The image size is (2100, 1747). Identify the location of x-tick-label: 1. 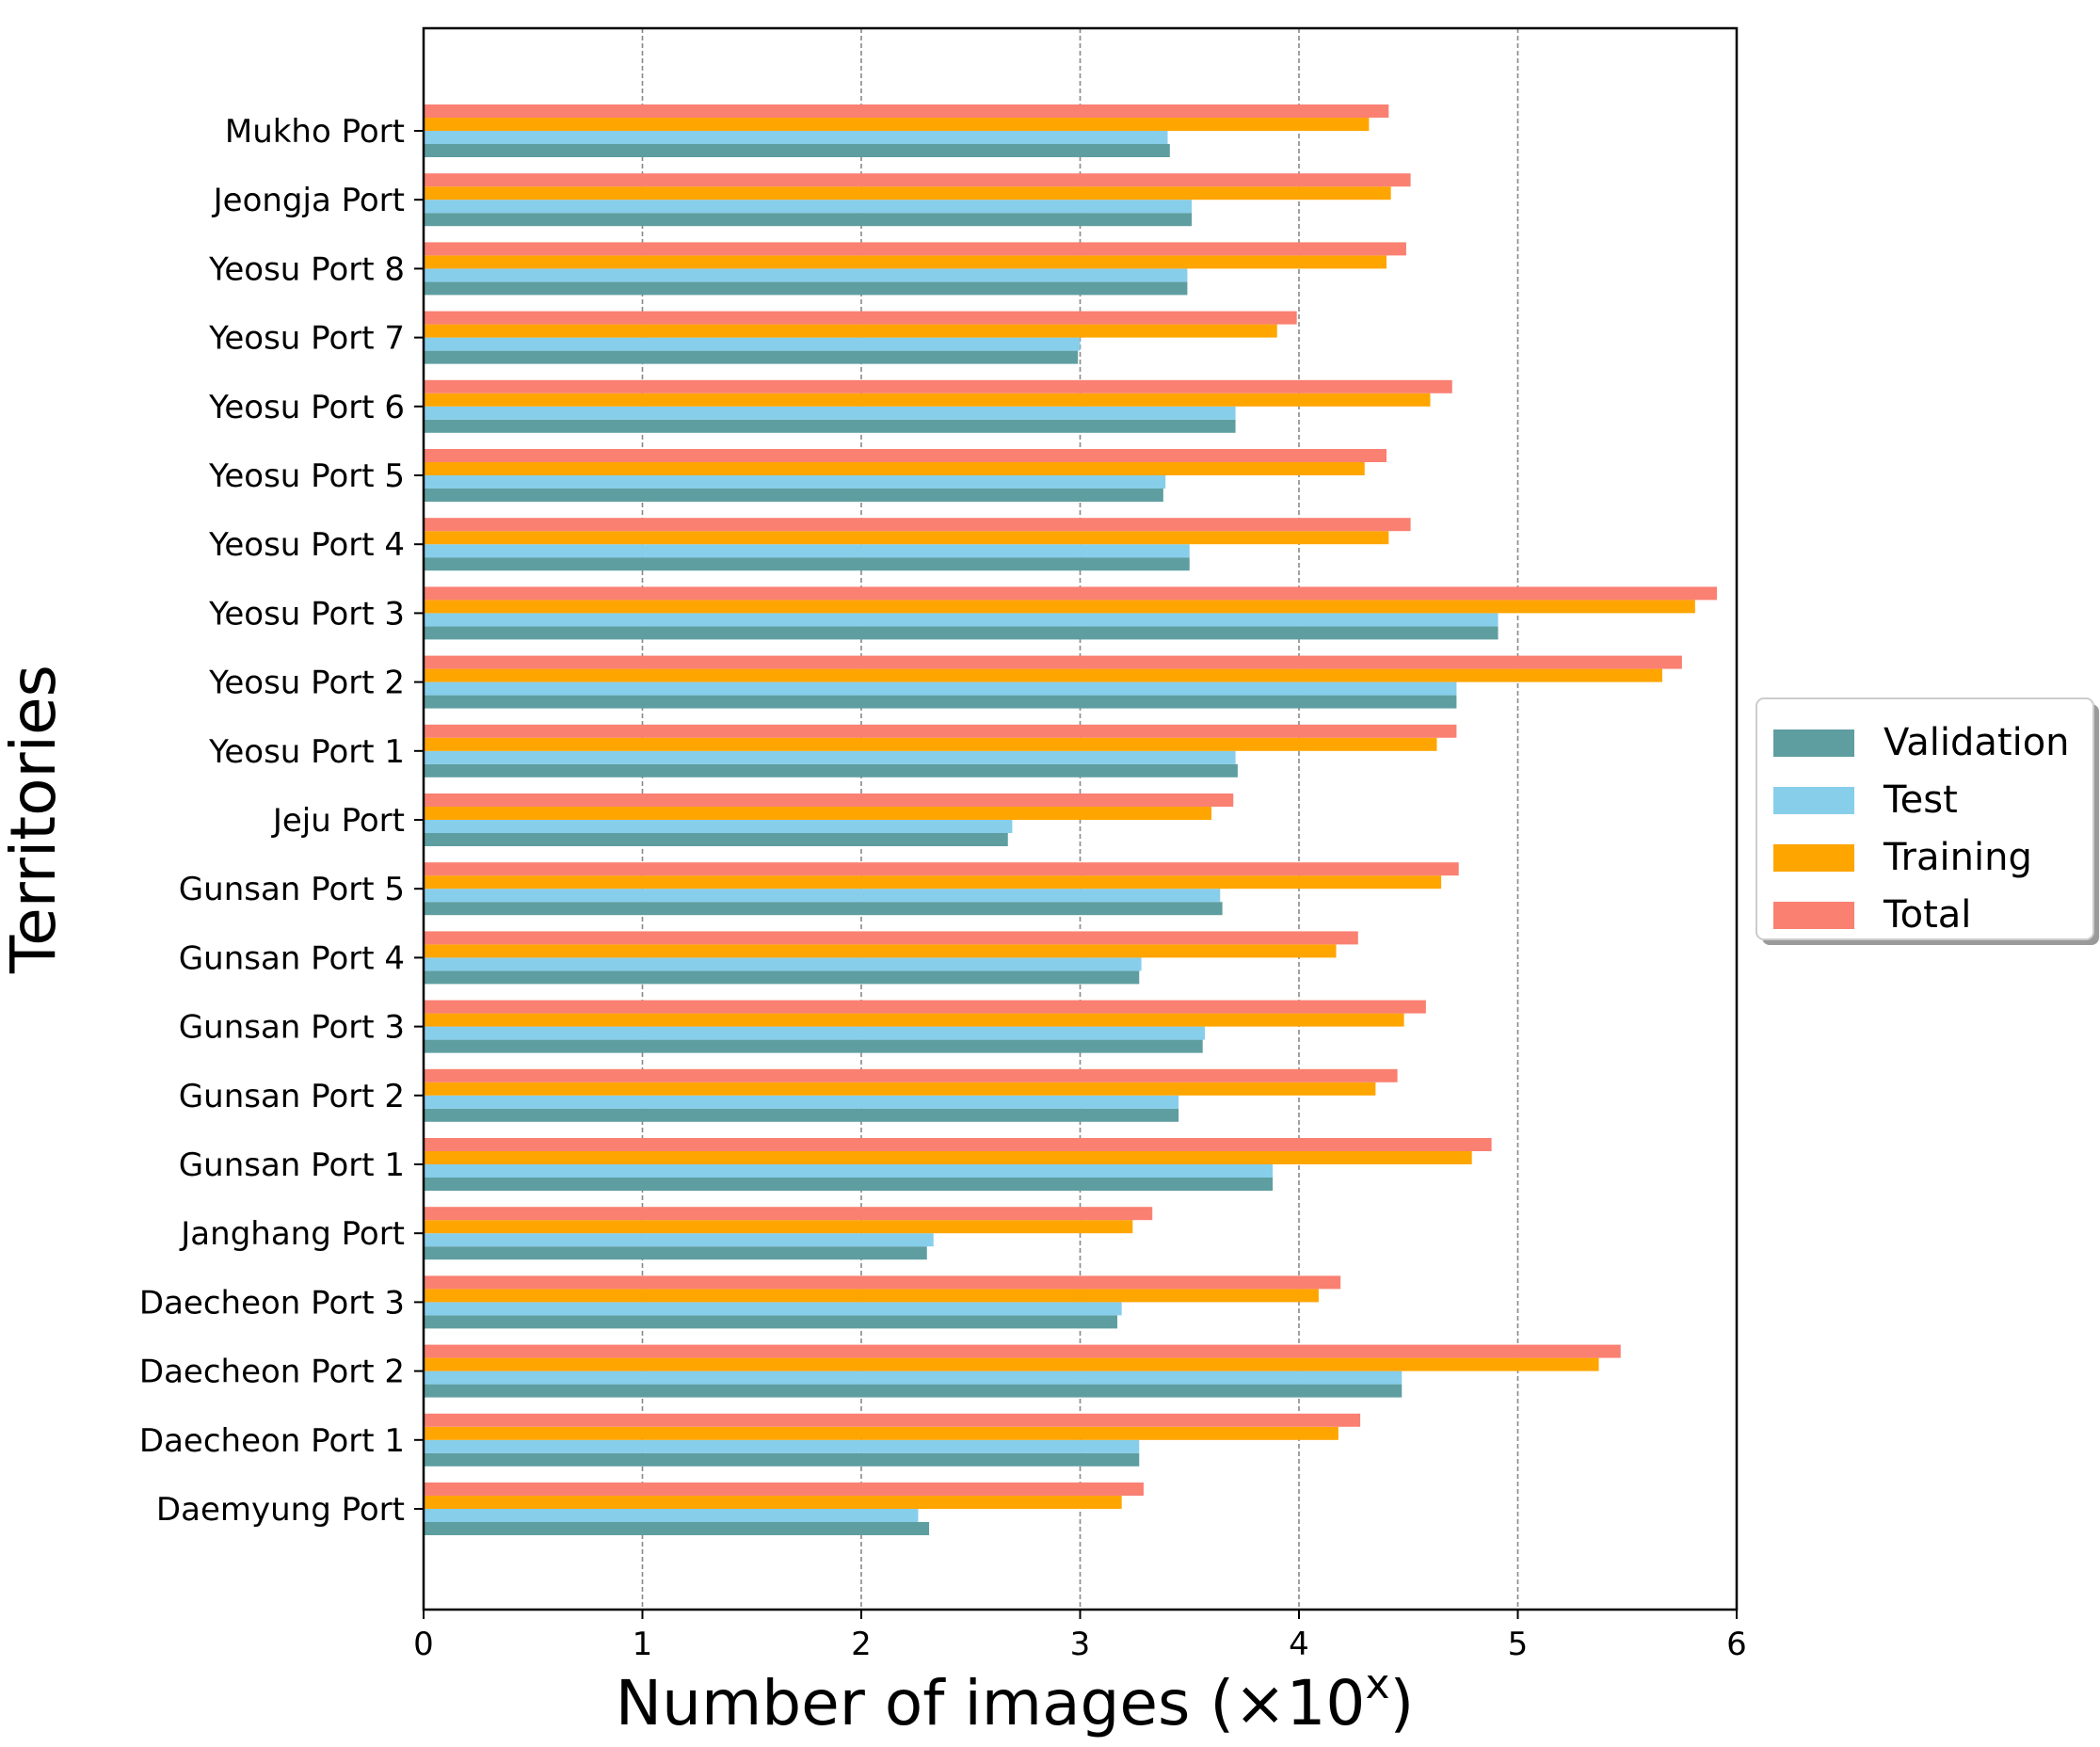
(643, 1645).